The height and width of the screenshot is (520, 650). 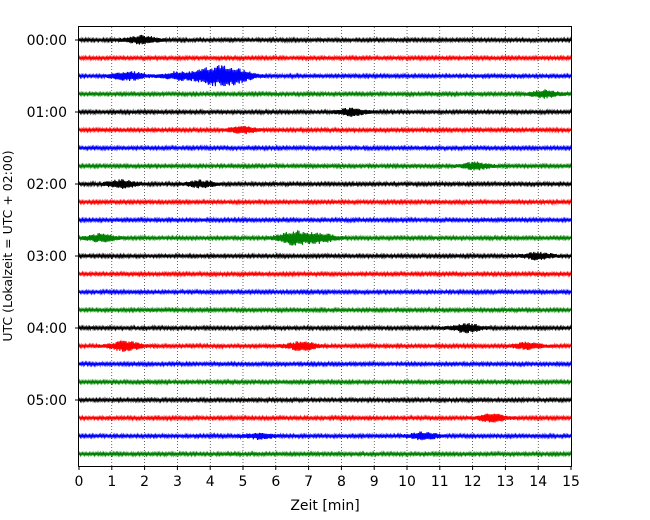 I want to click on y-axis: 00:00 01:00 02:00 03:00 04:00 05:00, so click(x=53, y=221).